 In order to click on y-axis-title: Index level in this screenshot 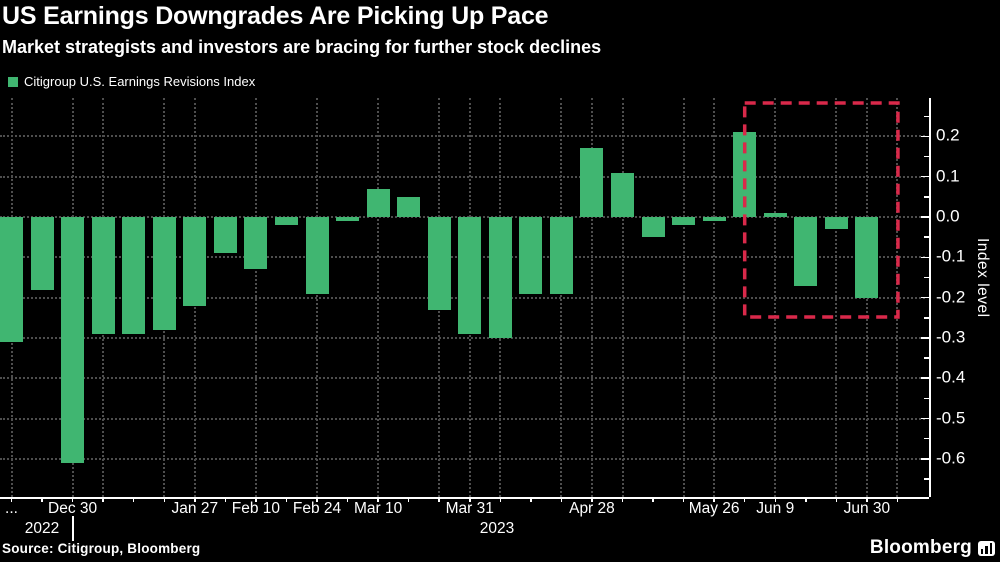, I will do `click(982, 278)`.